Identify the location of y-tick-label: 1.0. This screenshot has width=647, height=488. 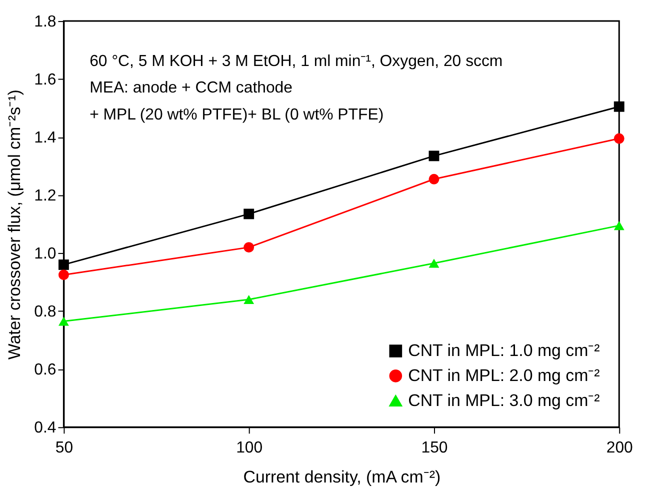
(45, 254).